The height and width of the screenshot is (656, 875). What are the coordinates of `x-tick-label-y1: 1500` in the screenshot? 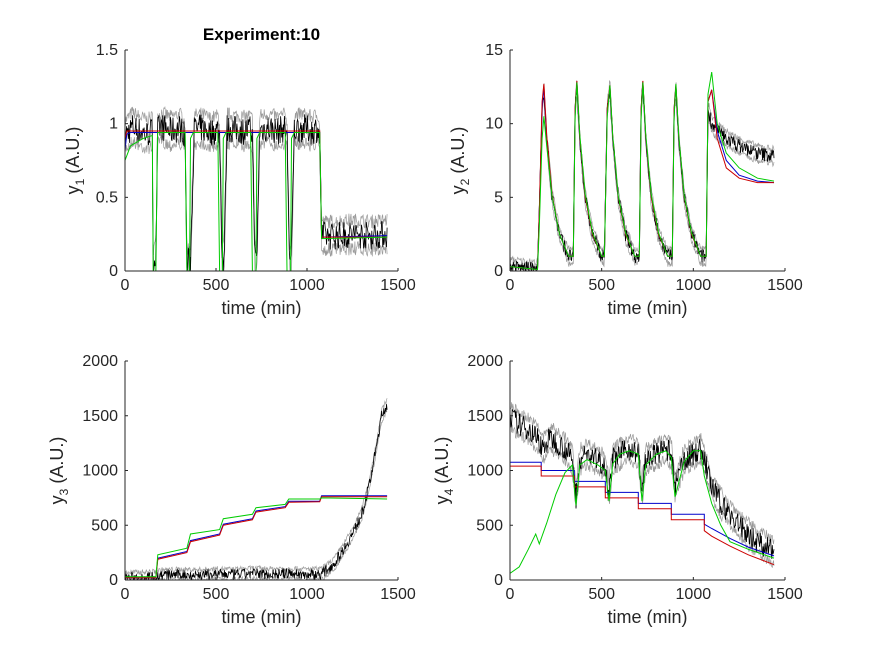 It's located at (398, 285).